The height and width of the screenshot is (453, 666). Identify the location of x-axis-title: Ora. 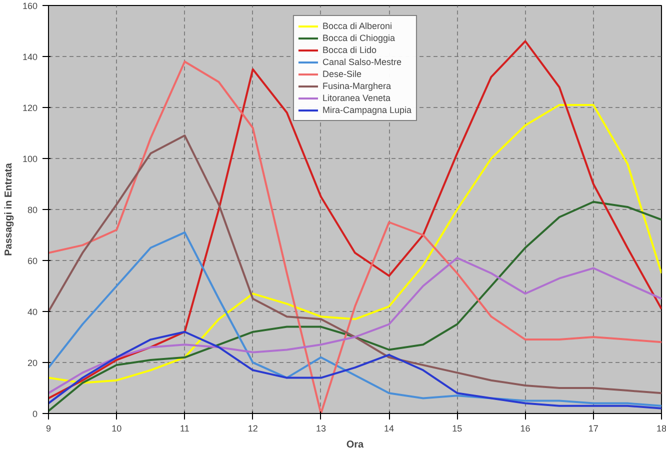
(355, 445).